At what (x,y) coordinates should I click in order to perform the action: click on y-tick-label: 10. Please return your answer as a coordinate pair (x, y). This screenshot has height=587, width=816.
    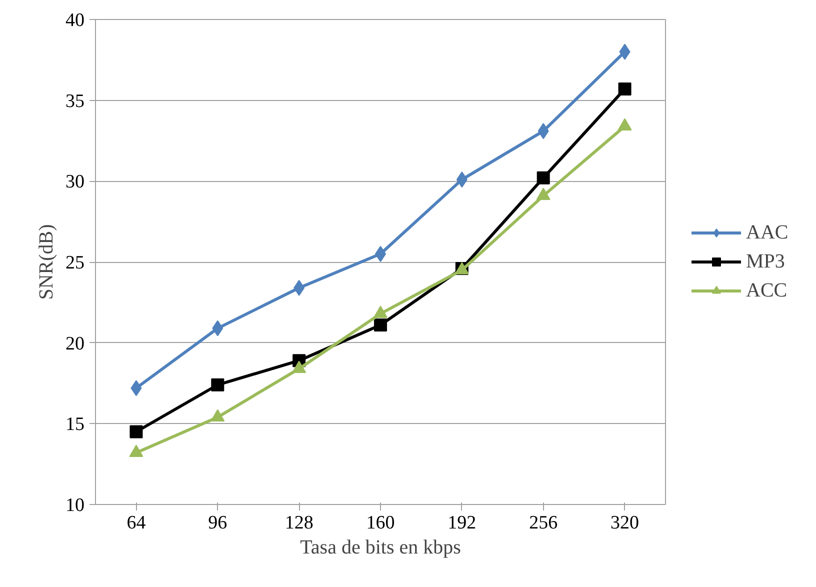
    Looking at the image, I should click on (75, 505).